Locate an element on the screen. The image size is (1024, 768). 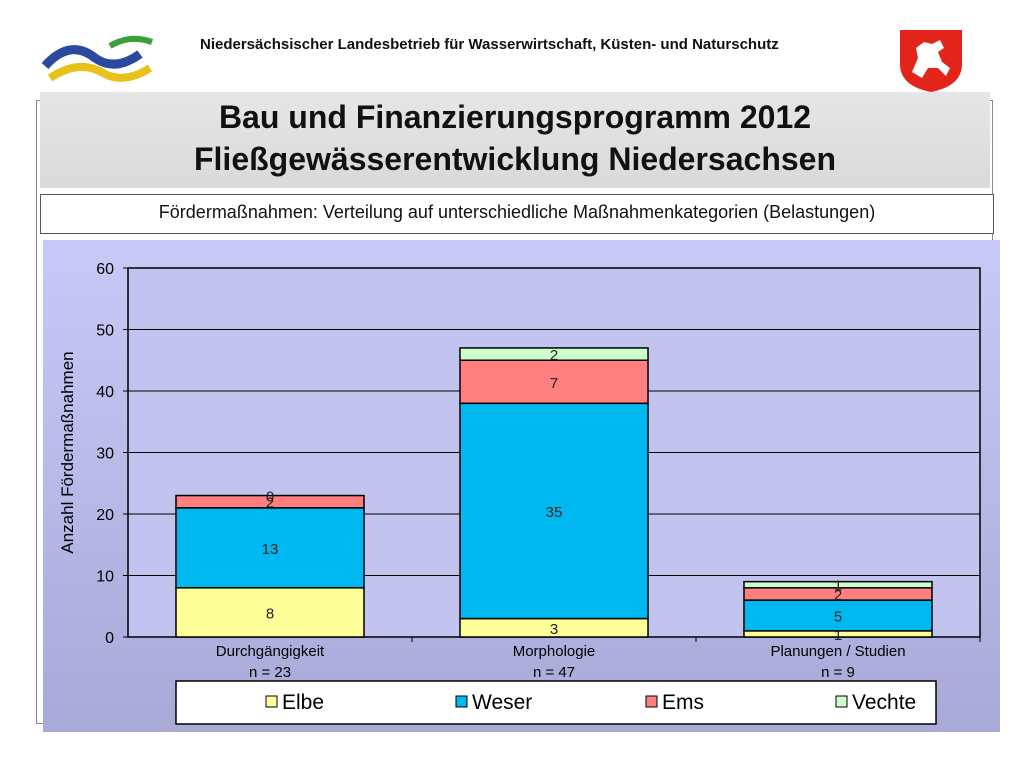
x-tick-label: Morphologie is located at coordinates (554, 651).